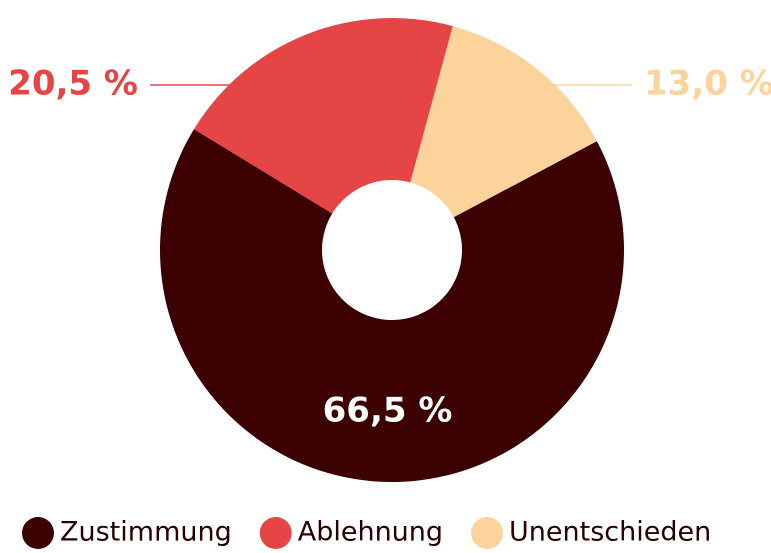 This screenshot has height=553, width=771. What do you see at coordinates (370, 532) in the screenshot?
I see `legend-label: Ablehnung` at bounding box center [370, 532].